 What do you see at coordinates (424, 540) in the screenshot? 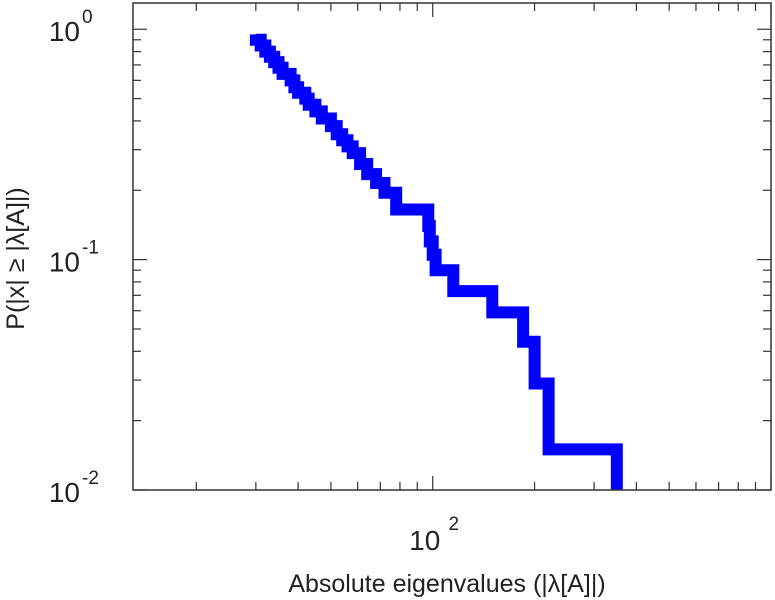
I see `x-tick-label: 10` at bounding box center [424, 540].